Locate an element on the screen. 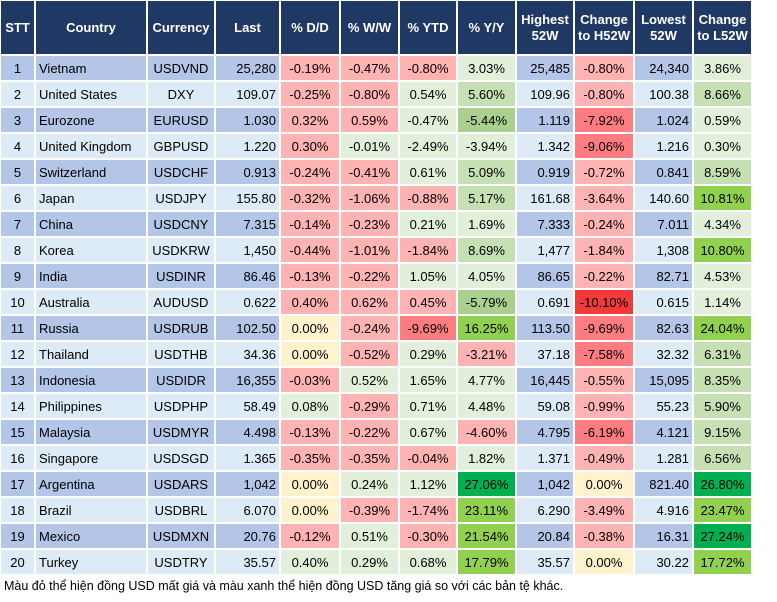  cell-change-to-h52w: -10.10% is located at coordinates (604, 302).